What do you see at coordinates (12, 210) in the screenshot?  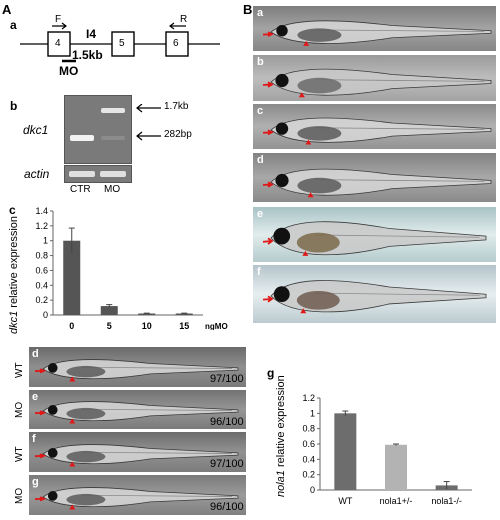 I see `subpanel-c-label: c` at bounding box center [12, 210].